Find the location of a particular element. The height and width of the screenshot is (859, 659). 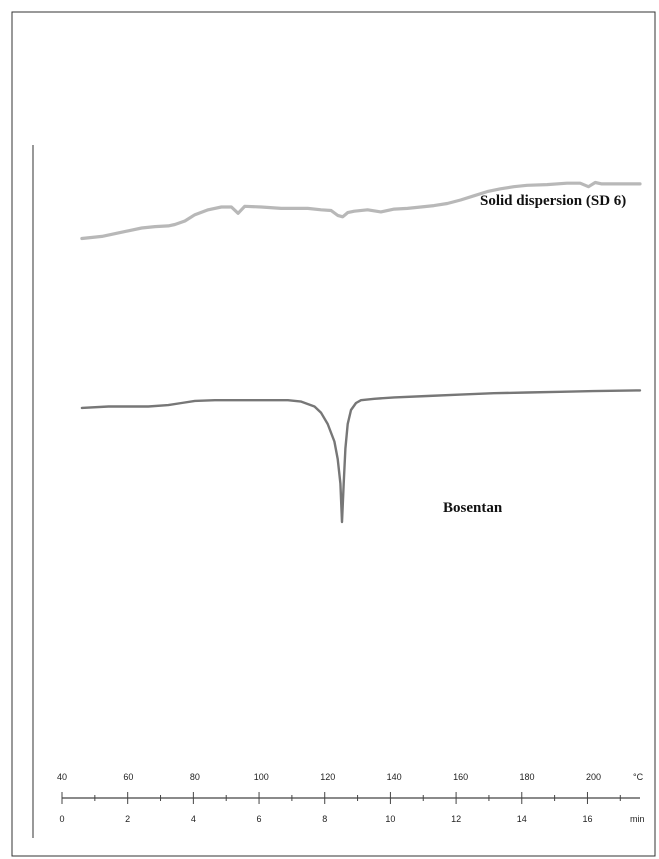

time-tick-label: 4 is located at coordinates (193, 819).